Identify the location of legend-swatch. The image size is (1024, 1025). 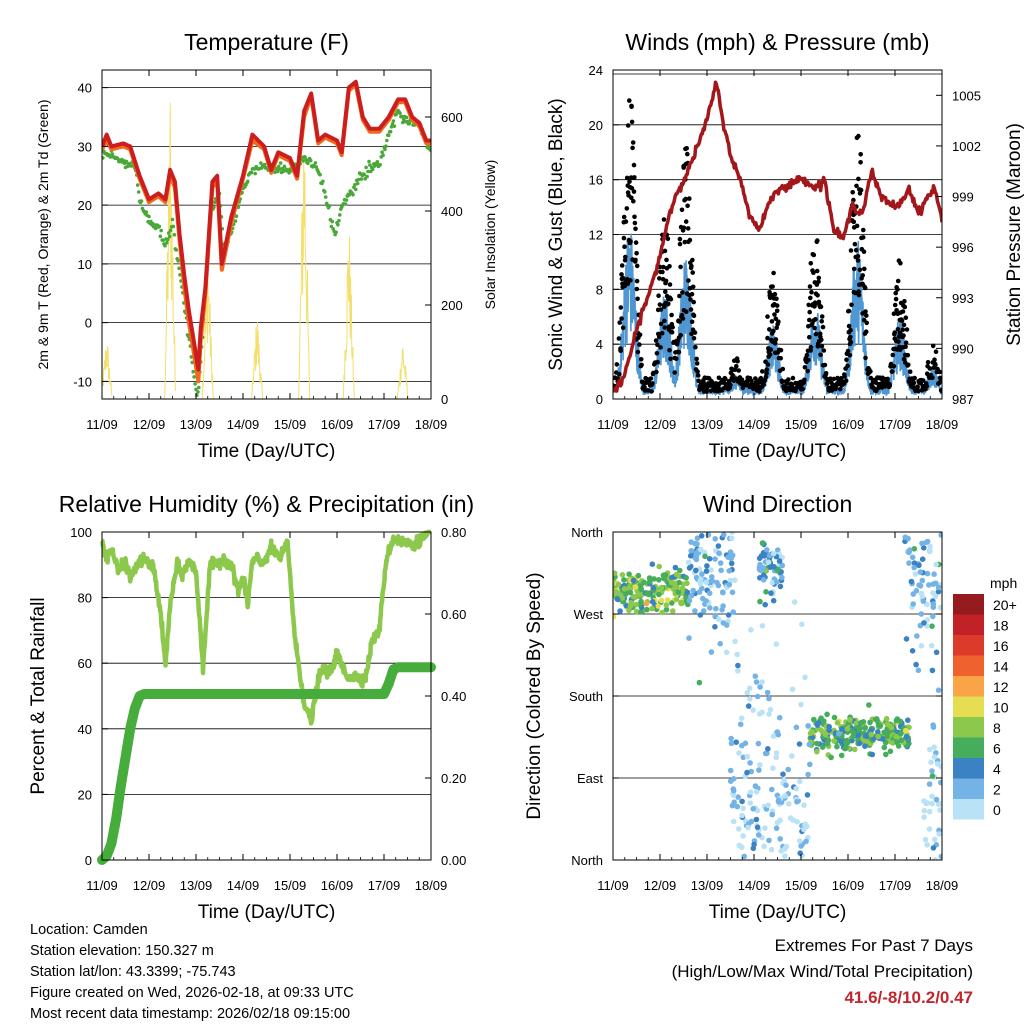
(968, 686).